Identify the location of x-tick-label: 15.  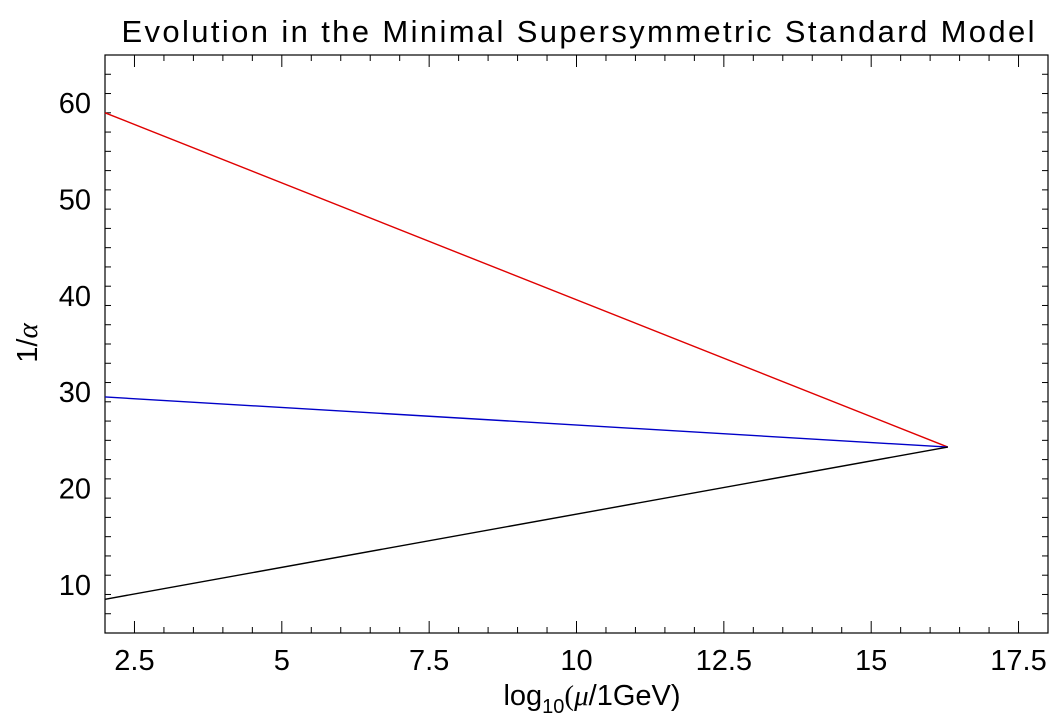
(871, 661).